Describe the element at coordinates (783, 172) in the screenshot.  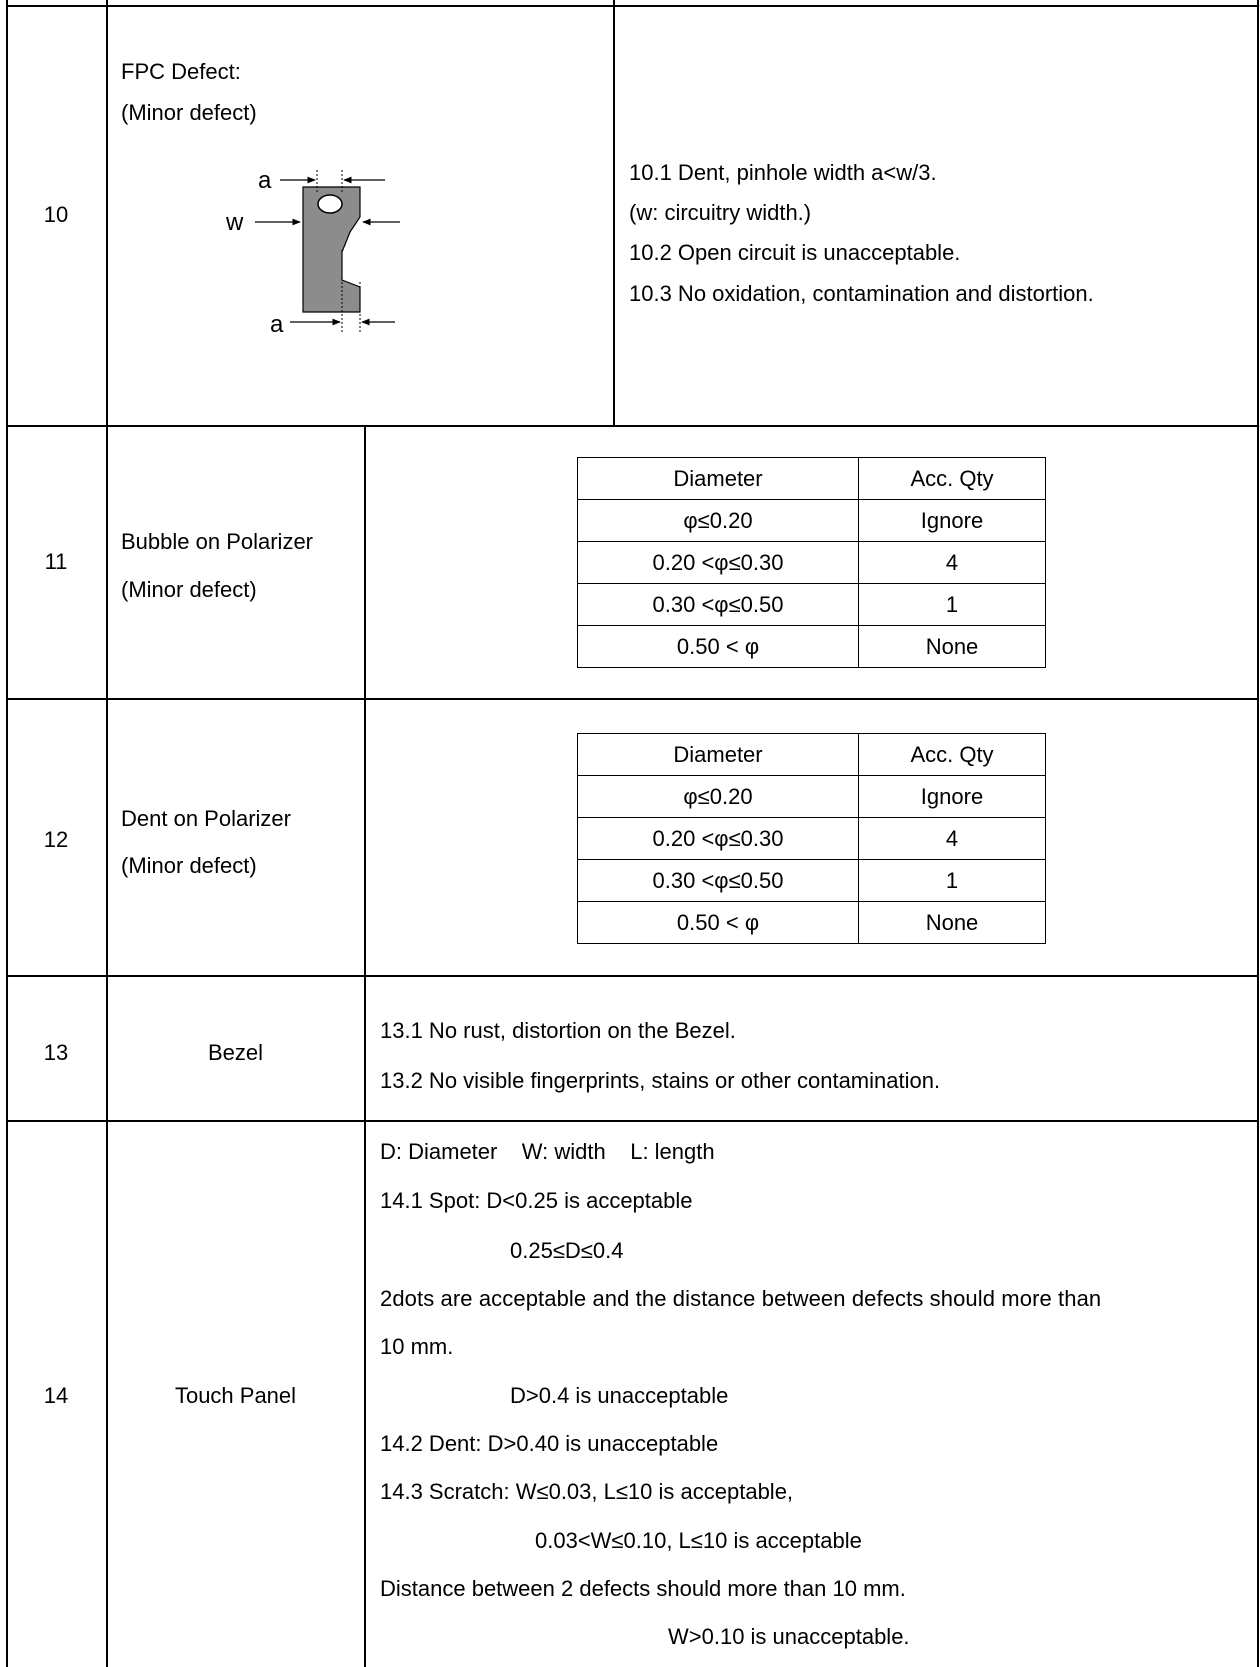
I see `criteria-line: 10.1 Dent, pinhole width a<w/3.` at that location.